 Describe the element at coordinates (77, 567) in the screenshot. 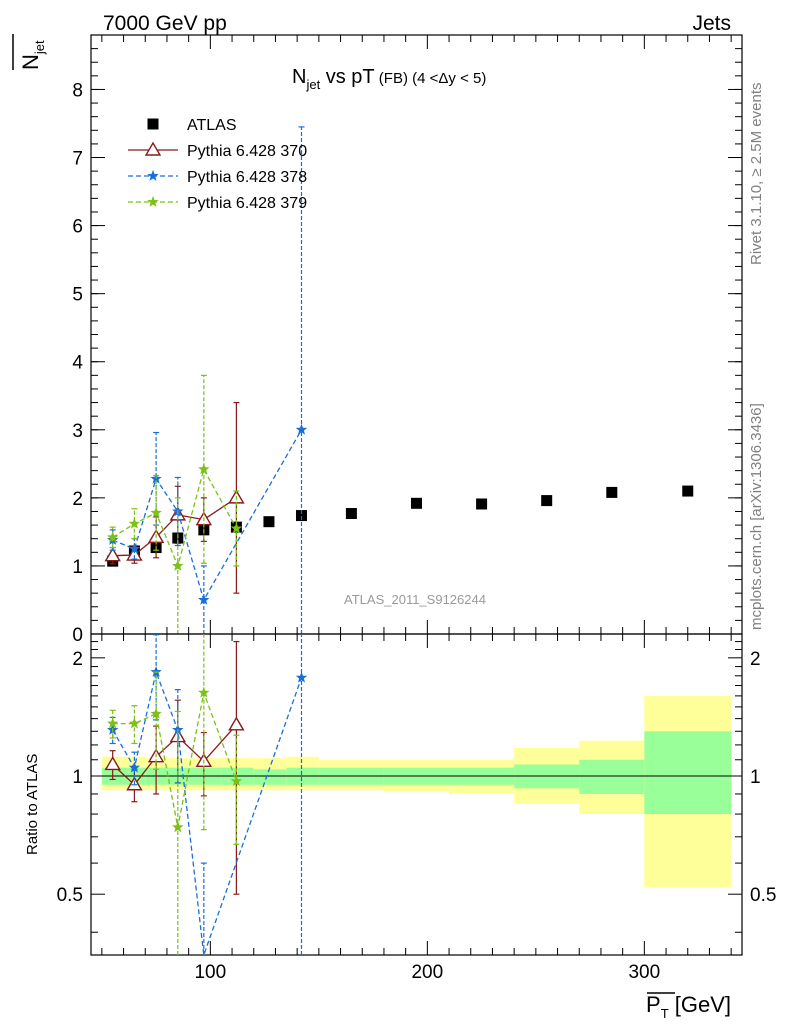

I see `main-y-tick-label: 1` at that location.